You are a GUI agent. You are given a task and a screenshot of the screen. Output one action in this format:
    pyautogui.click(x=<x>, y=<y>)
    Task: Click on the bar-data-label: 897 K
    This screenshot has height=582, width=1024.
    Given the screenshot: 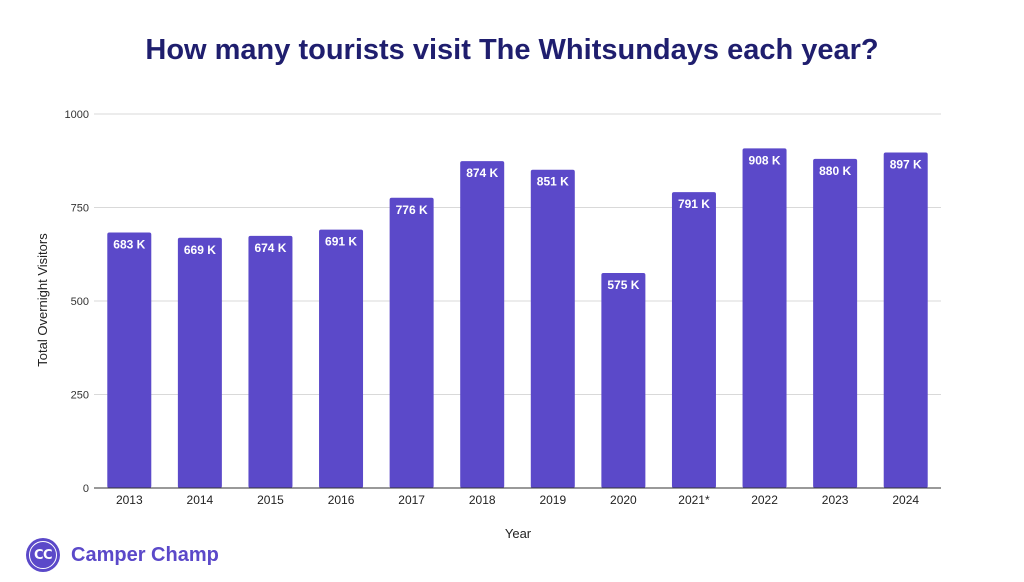 What is the action you would take?
    pyautogui.click(x=906, y=165)
    